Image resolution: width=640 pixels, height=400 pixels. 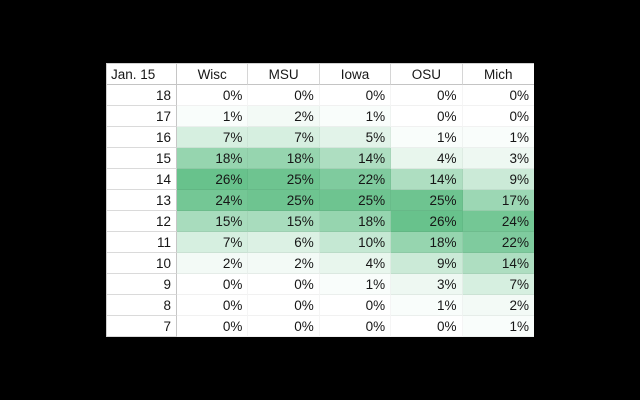 What do you see at coordinates (142, 137) in the screenshot?
I see `row-label: 16` at bounding box center [142, 137].